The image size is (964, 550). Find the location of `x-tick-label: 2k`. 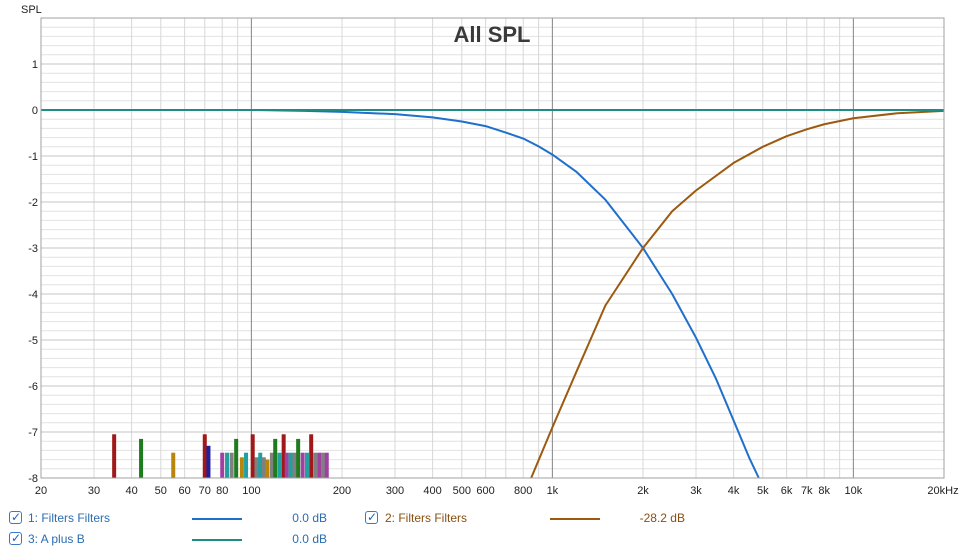

x-tick-label: 2k is located at coordinates (643, 491).